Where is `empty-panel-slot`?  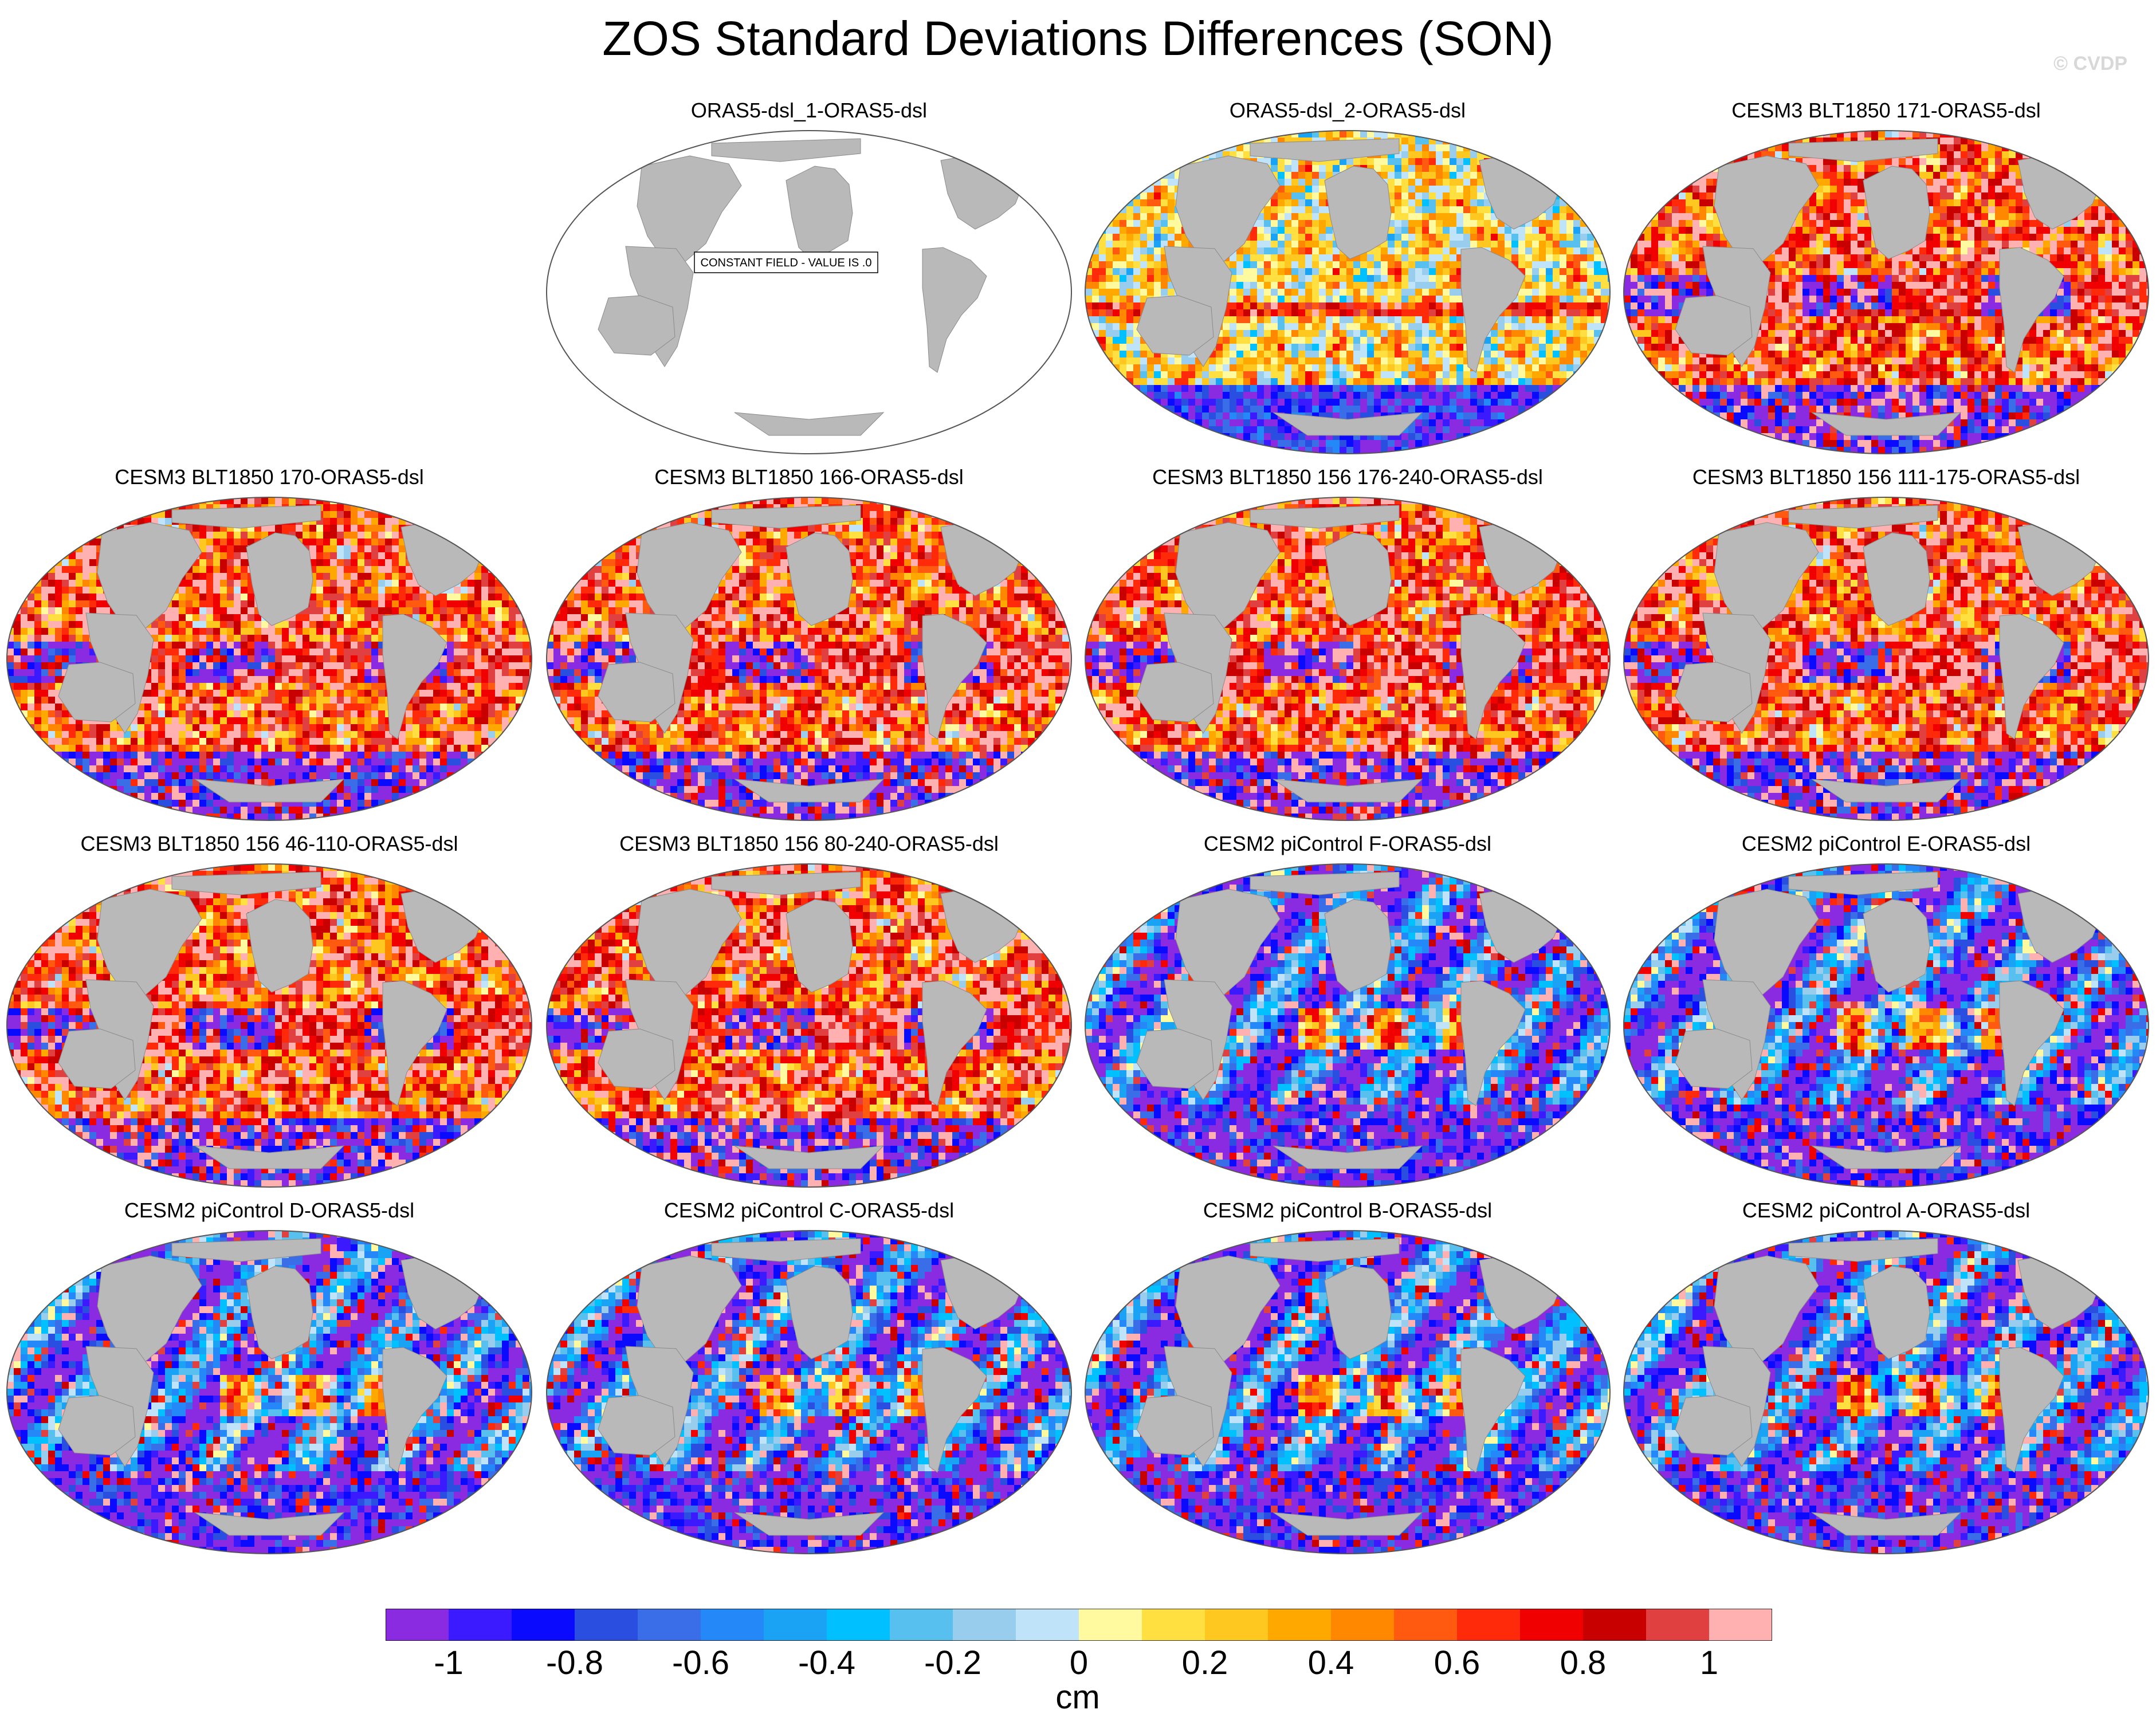 empty-panel-slot is located at coordinates (269, 280).